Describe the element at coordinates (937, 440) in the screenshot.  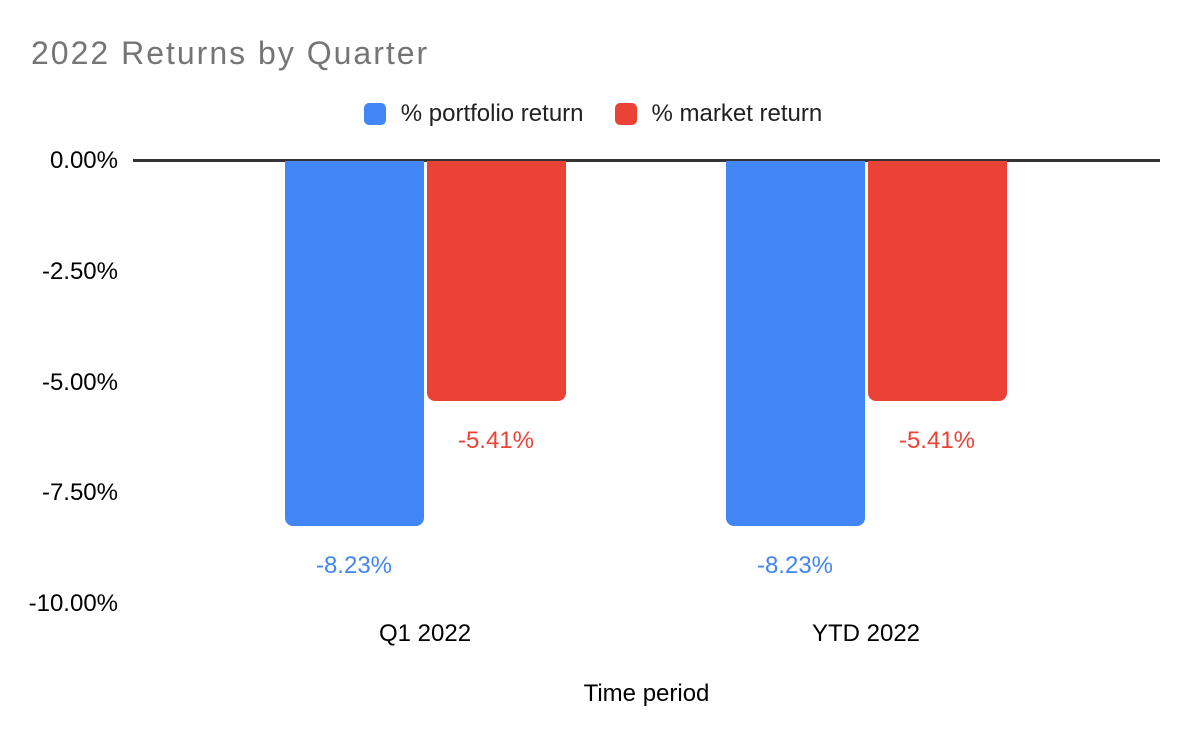
I see `data-label-market-return-ytd-2022: -5.41%` at that location.